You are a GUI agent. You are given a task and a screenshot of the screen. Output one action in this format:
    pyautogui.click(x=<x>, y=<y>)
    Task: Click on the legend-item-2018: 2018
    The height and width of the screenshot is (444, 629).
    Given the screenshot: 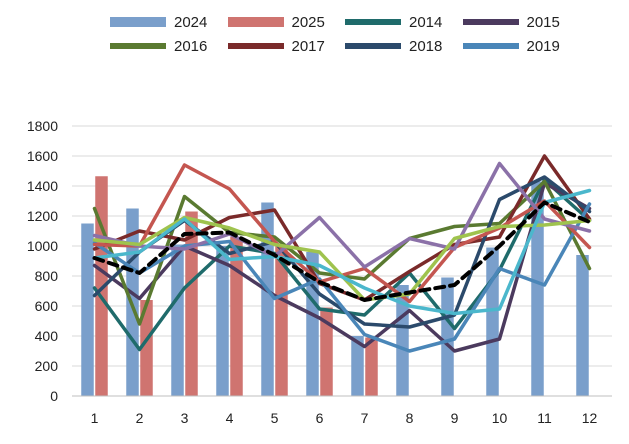 What is the action you would take?
    pyautogui.click(x=404, y=46)
    